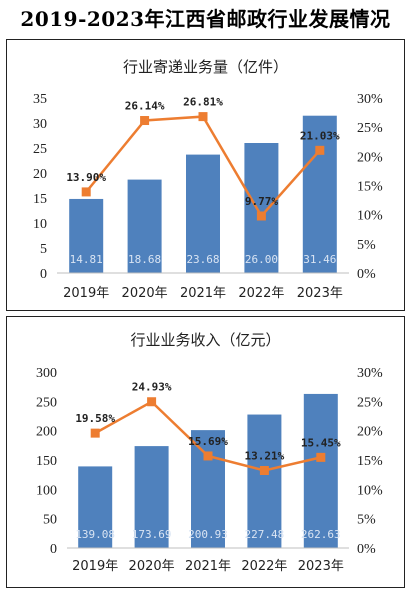 Image resolution: width=411 pixels, height=592 pixels. I want to click on bar-value-label: 200.93, so click(208, 534).